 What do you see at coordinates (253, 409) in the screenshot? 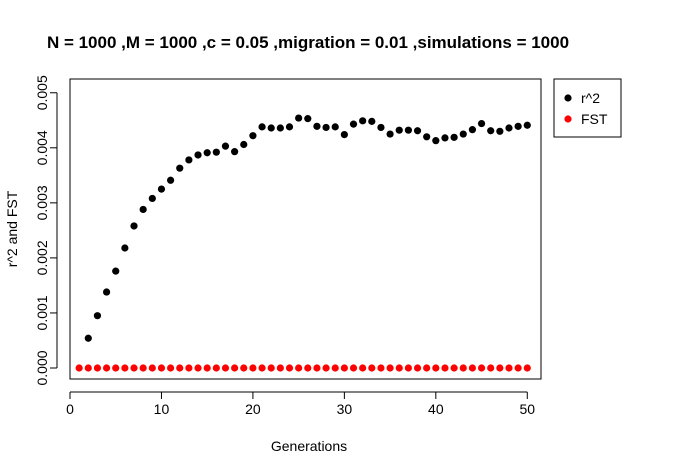
I see `x-tick-label: 20` at bounding box center [253, 409].